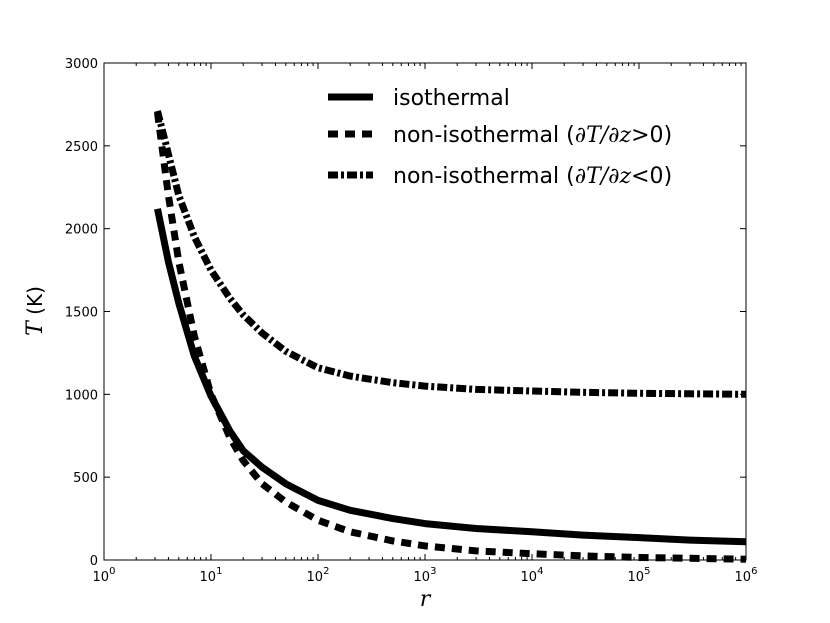 The image size is (830, 623). What do you see at coordinates (603, 135) in the screenshot?
I see `legend-label-dashed-math: ∂T/∂z` at bounding box center [603, 135].